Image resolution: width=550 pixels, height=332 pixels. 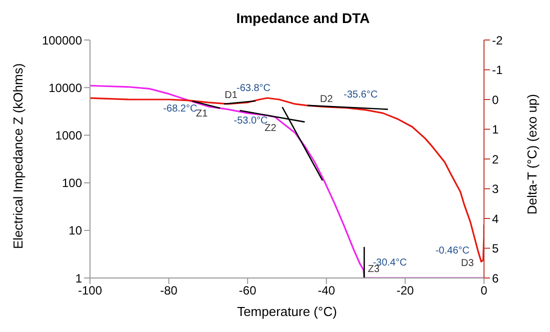 What do you see at coordinates (495, 249) in the screenshot?
I see `y2-tick-label: 5` at bounding box center [495, 249].